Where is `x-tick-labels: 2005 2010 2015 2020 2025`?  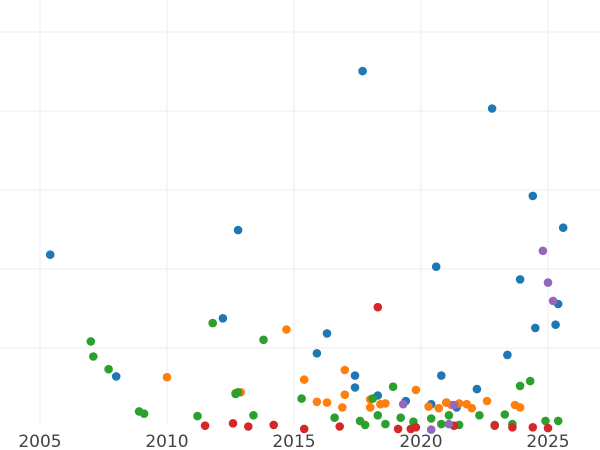
x-tick-labels: 2005 2010 2015 2020 2025 is located at coordinates (293, 441).